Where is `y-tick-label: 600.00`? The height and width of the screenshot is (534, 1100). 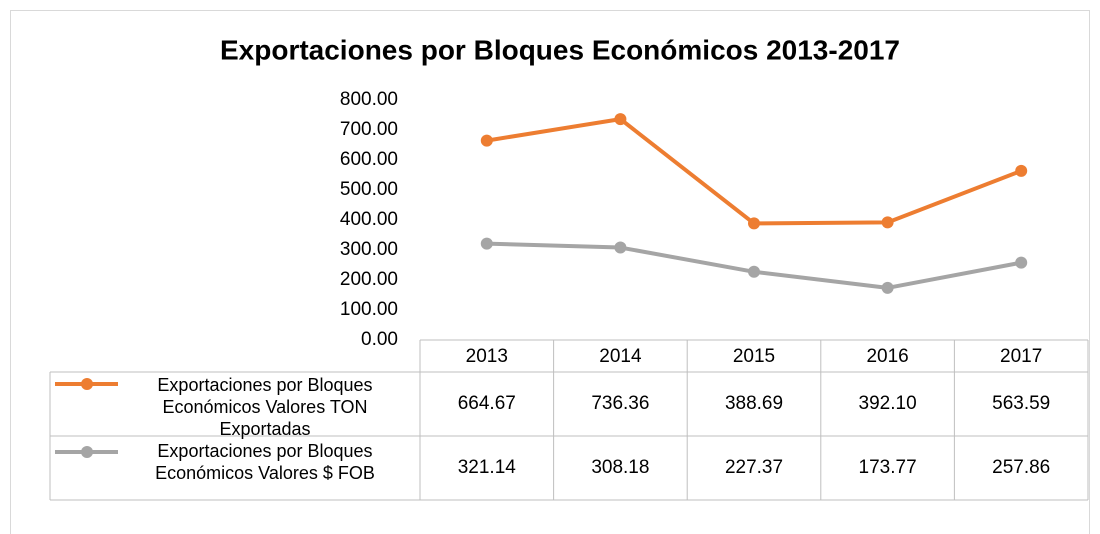 y-tick-label: 600.00 is located at coordinates (369, 159).